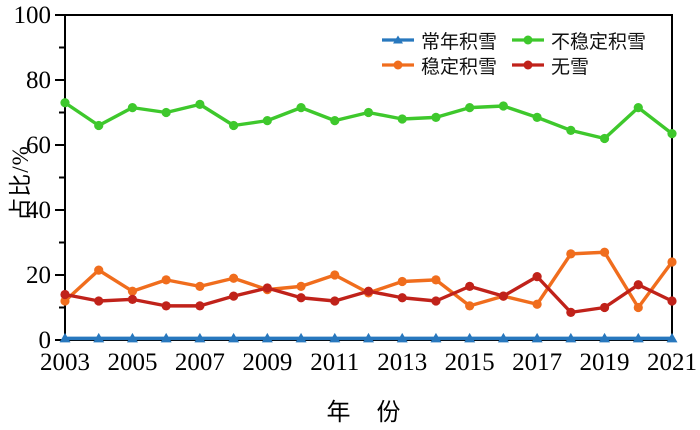 The image size is (700, 430). I want to click on legend-item: 常年积雪, so click(439, 41).